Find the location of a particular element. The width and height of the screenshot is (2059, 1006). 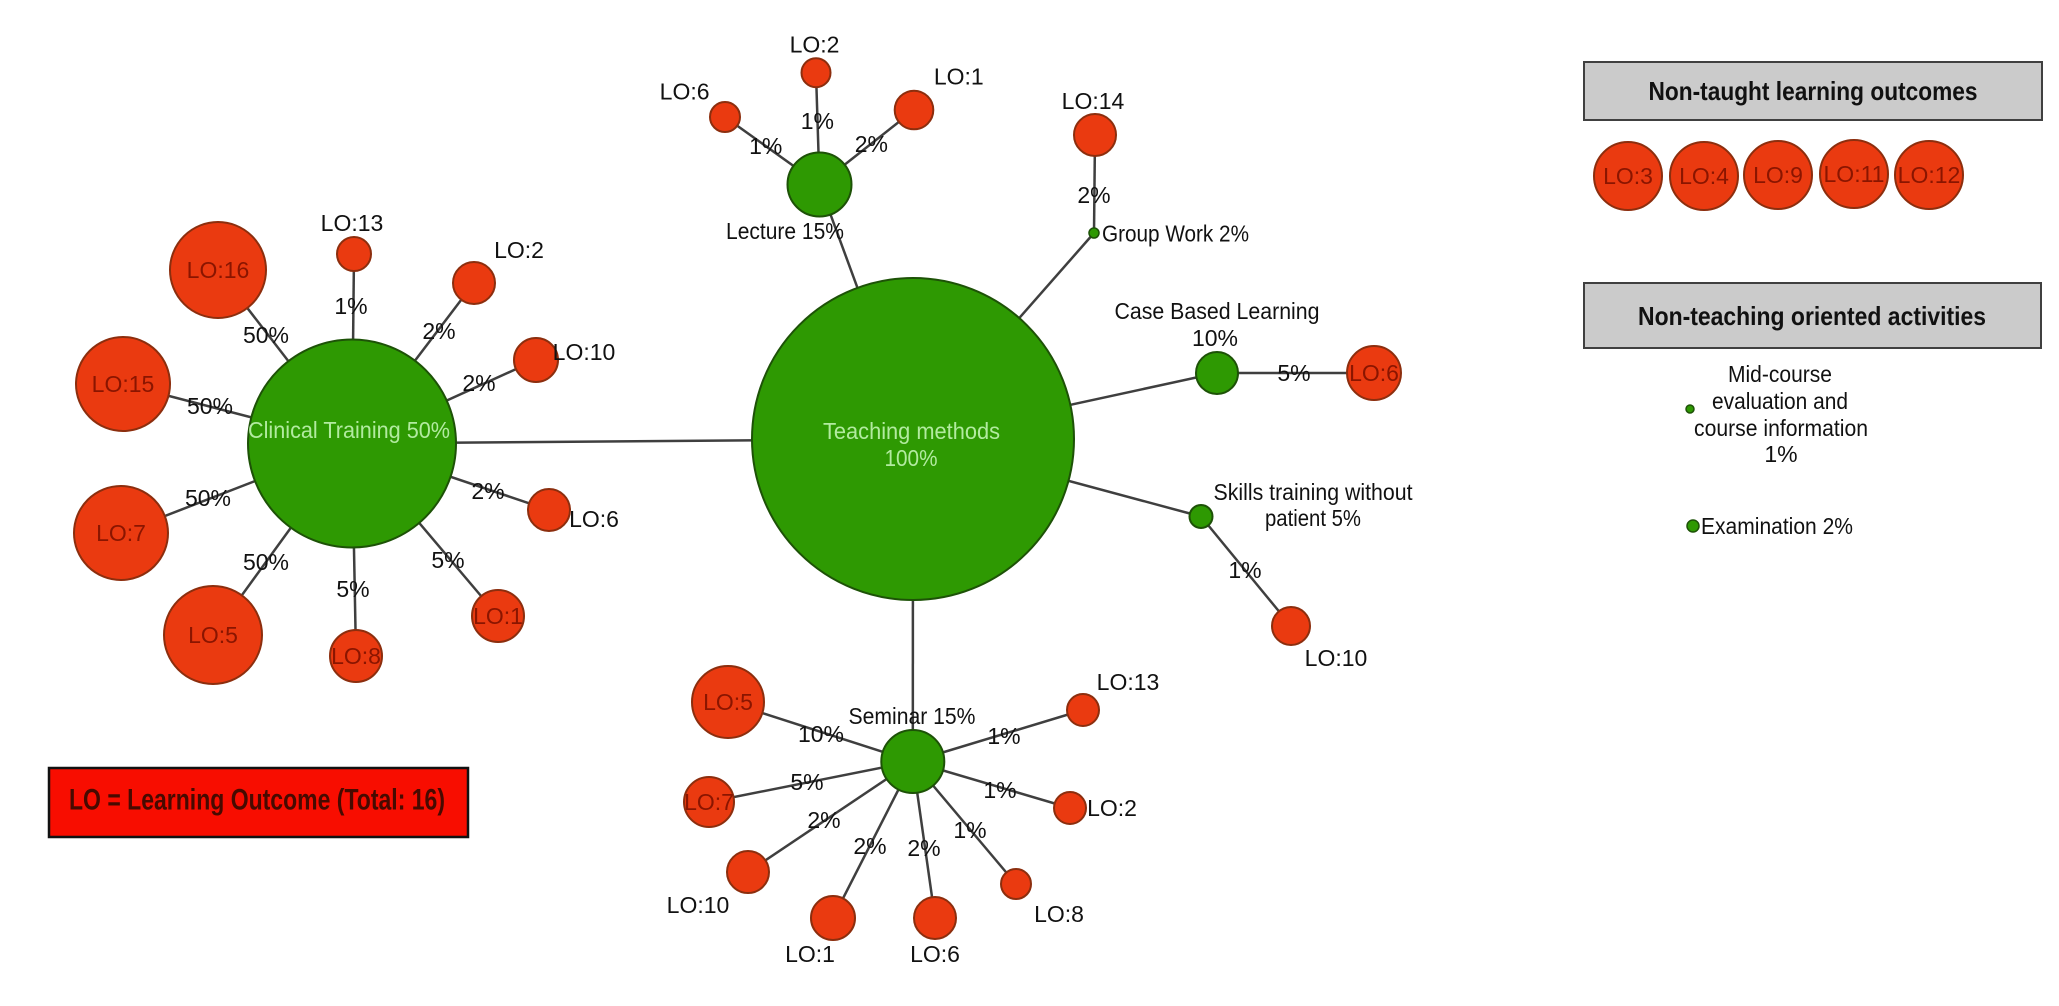

svg-text: LO:12 is located at coordinates (1929, 175).